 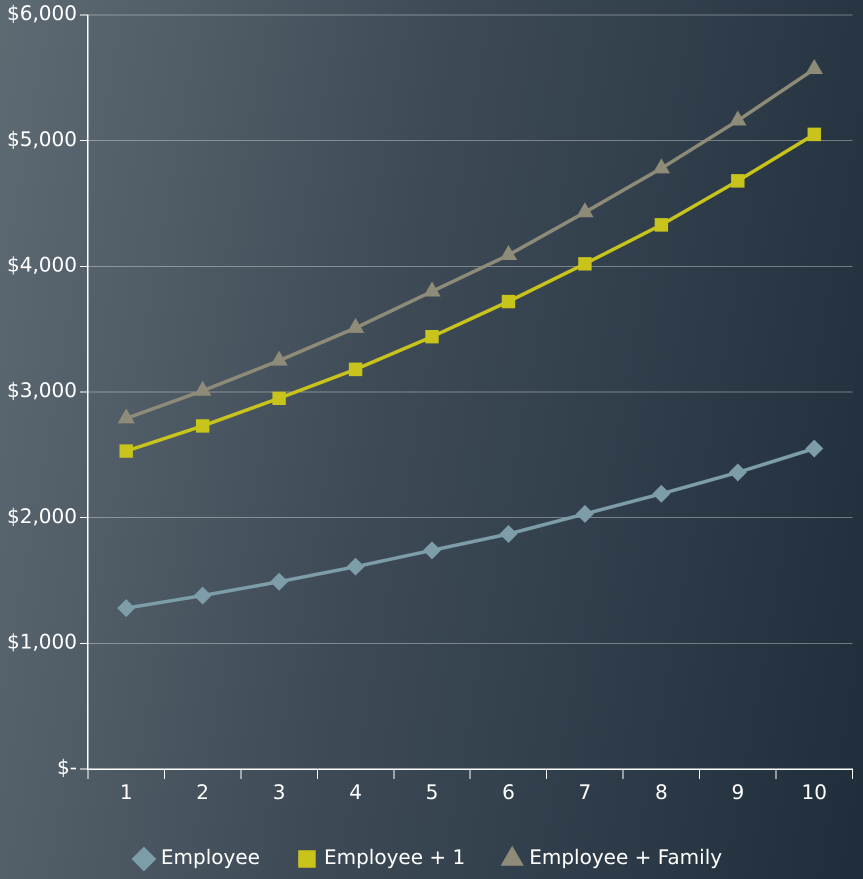 I want to click on y-tick-label: $4,000, so click(x=41, y=264).